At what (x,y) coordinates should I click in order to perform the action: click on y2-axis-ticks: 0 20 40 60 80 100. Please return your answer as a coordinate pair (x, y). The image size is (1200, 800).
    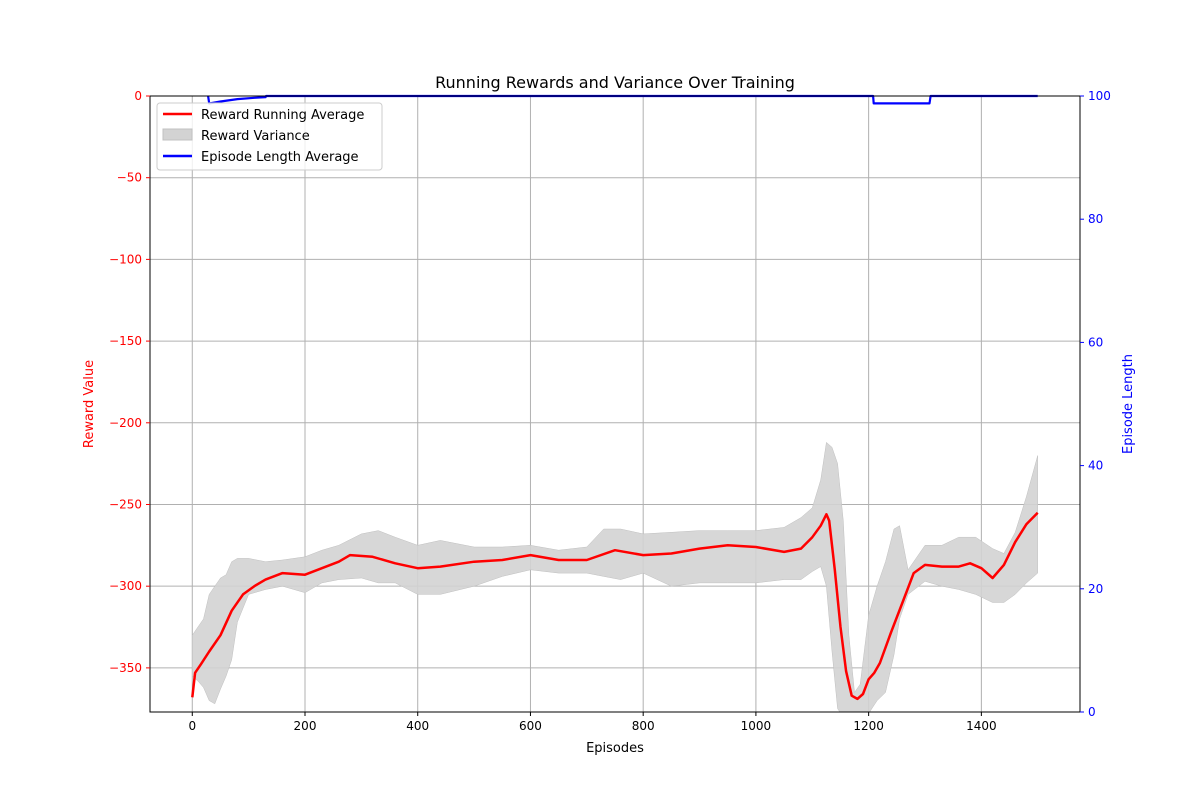
    Looking at the image, I should click on (1095, 404).